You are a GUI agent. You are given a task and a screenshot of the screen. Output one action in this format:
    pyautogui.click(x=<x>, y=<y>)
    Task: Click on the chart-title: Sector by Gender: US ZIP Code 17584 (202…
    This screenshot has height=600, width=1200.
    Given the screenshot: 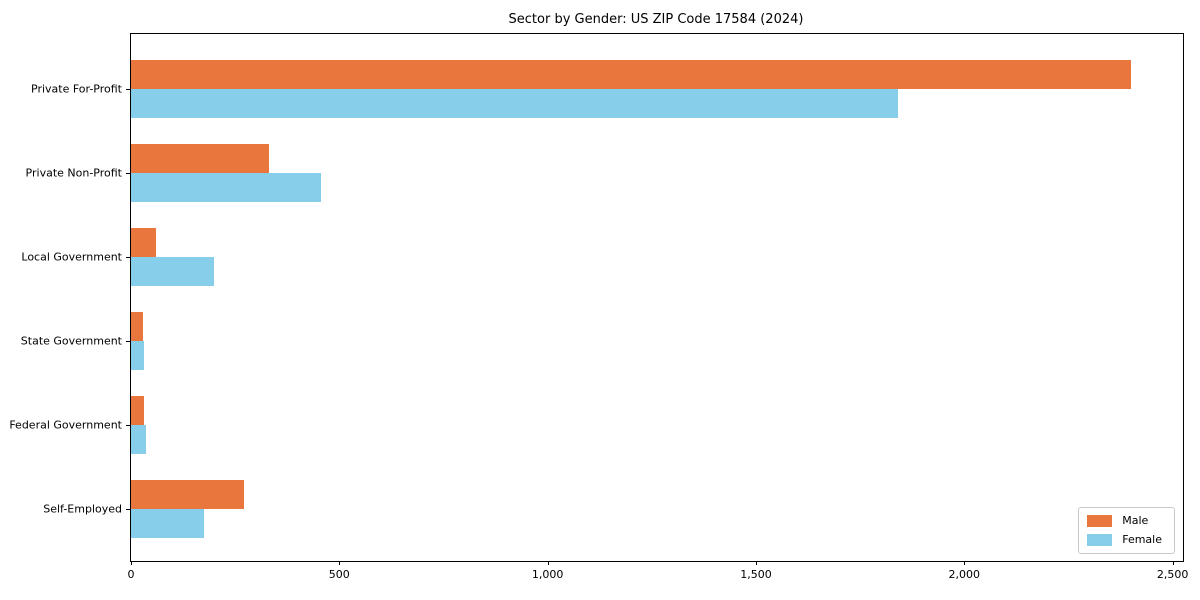 What is the action you would take?
    pyautogui.click(x=656, y=19)
    